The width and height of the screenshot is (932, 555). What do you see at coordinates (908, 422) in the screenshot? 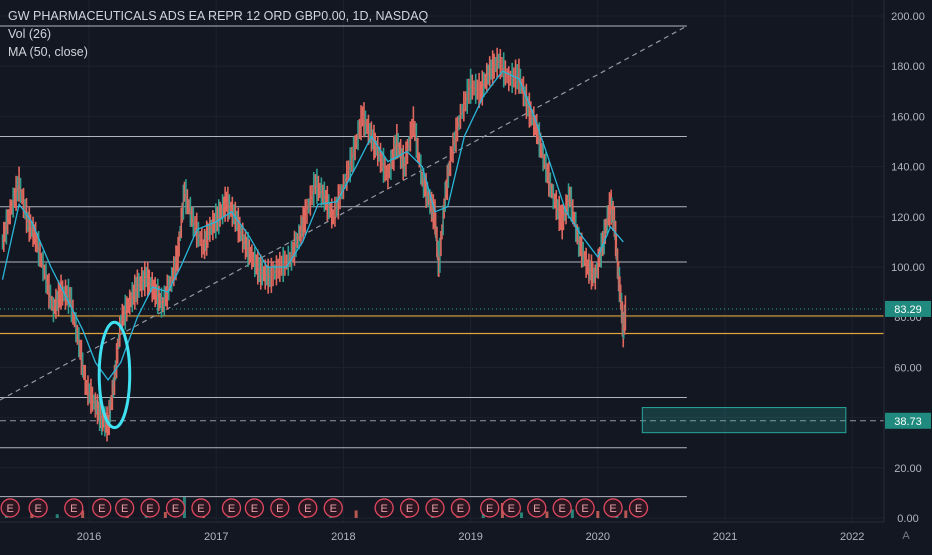
I see `marker-price-tag: 38.73` at bounding box center [908, 422].